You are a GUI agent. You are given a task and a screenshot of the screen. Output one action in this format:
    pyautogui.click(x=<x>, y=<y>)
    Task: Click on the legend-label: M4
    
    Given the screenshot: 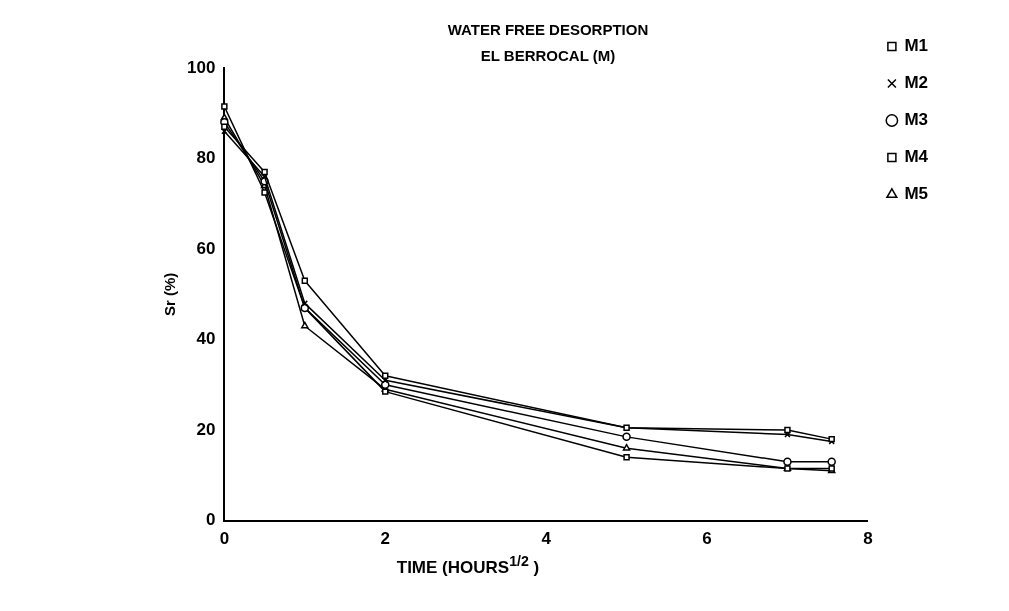 What is the action you would take?
    pyautogui.click(x=916, y=157)
    